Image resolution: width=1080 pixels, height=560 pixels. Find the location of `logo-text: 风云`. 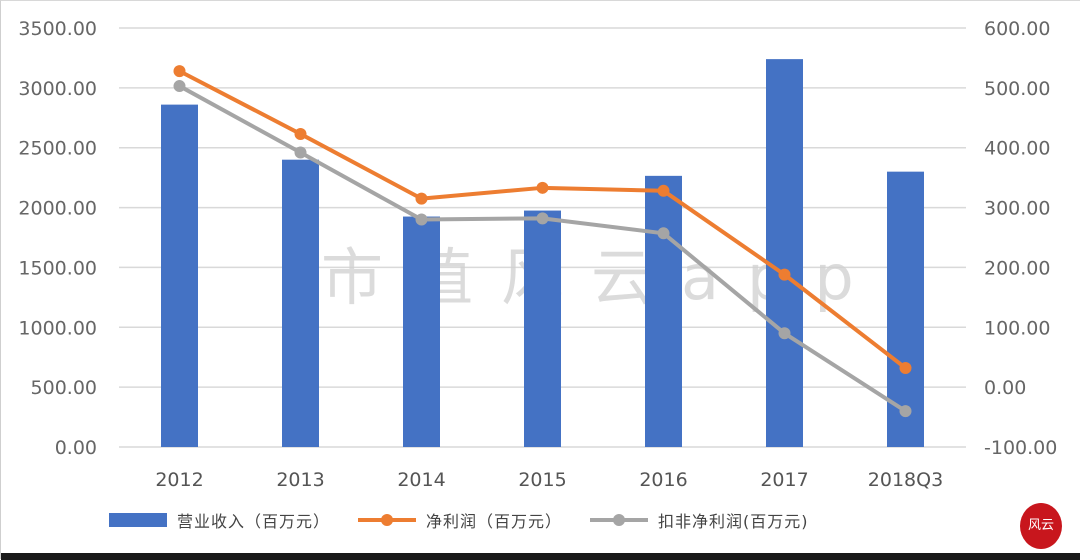

logo-text: 风云 is located at coordinates (1040, 525).